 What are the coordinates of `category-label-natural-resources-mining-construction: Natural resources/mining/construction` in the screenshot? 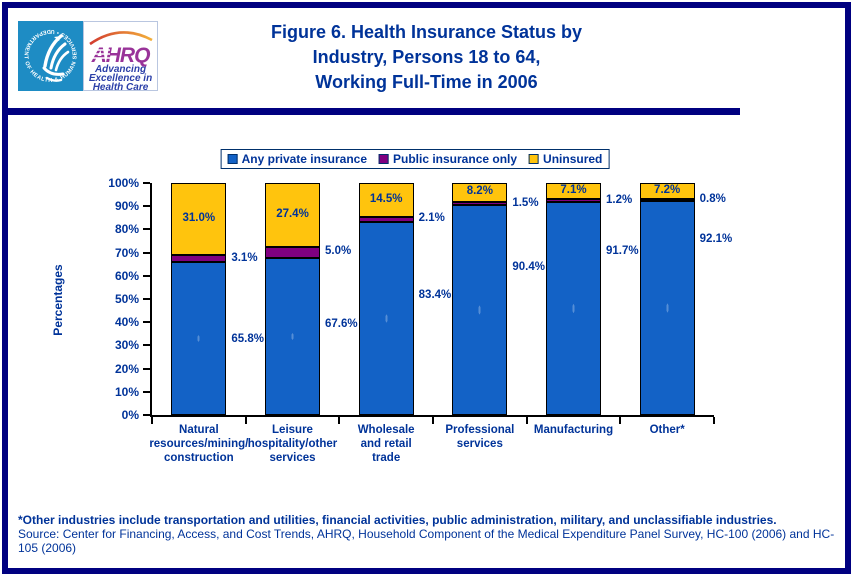 It's located at (199, 444).